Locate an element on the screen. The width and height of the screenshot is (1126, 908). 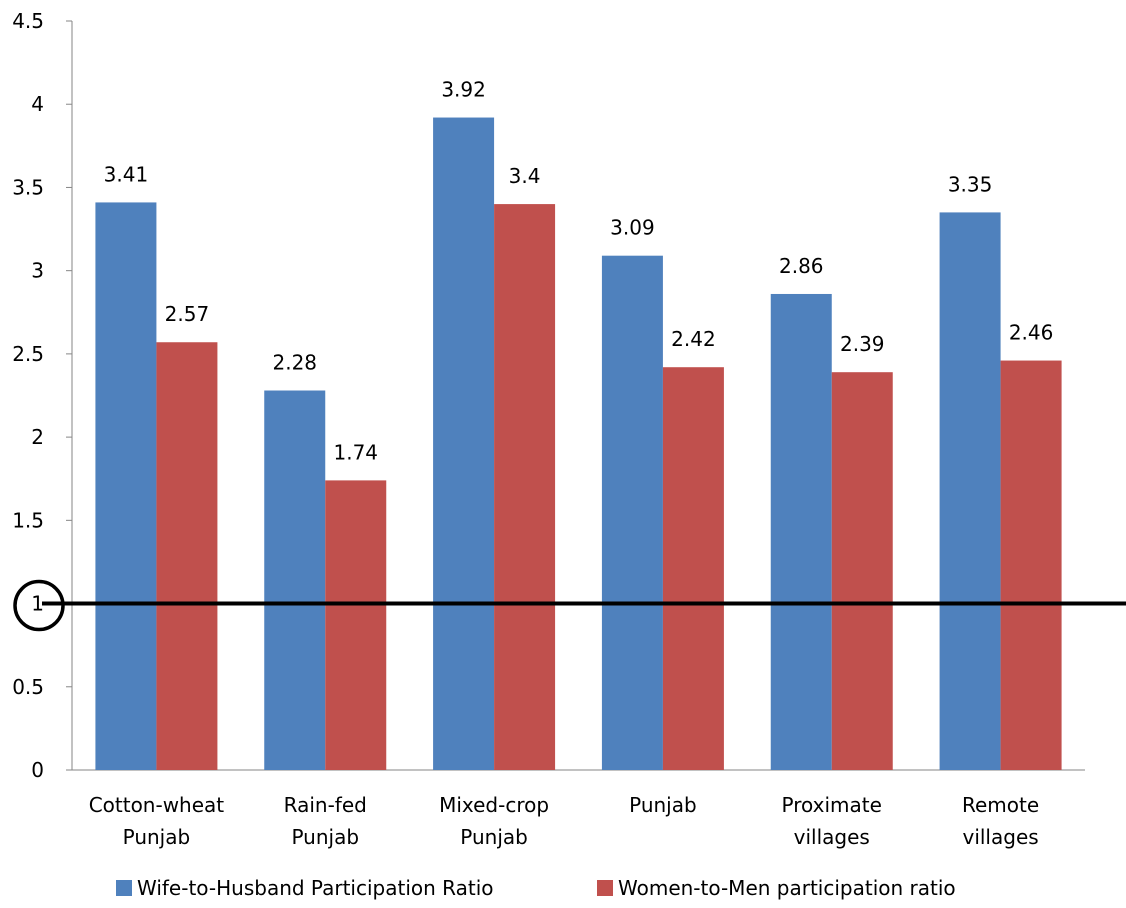
category-label: Cotton-wheat is located at coordinates (157, 805).